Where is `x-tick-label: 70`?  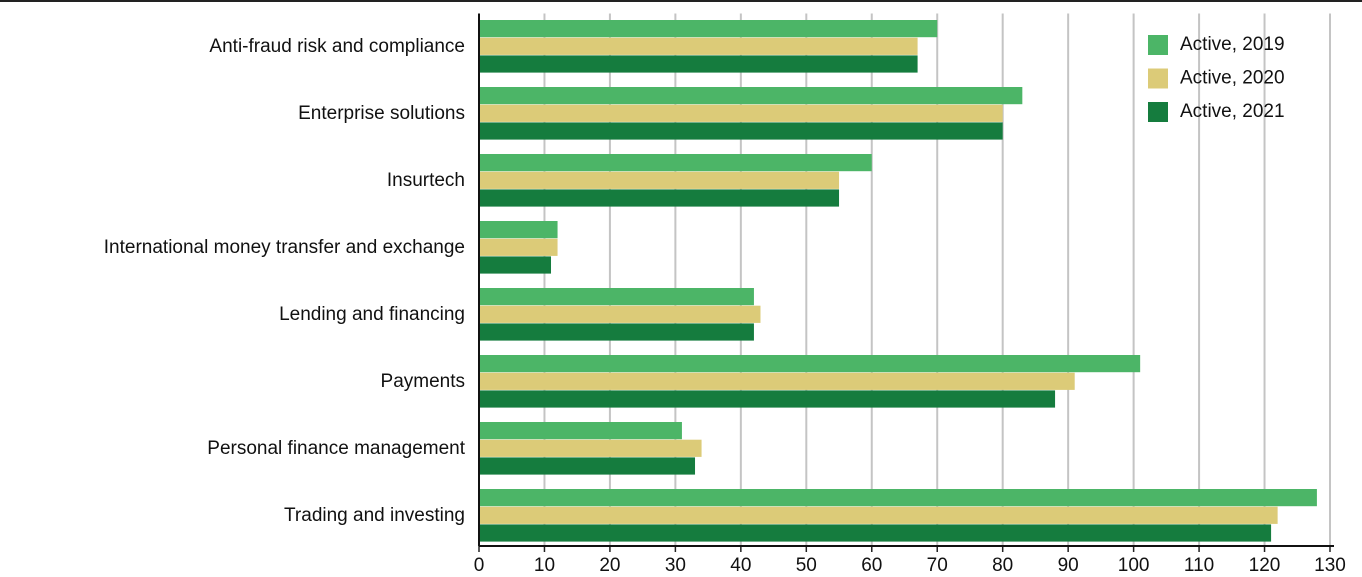 x-tick-label: 70 is located at coordinates (937, 565).